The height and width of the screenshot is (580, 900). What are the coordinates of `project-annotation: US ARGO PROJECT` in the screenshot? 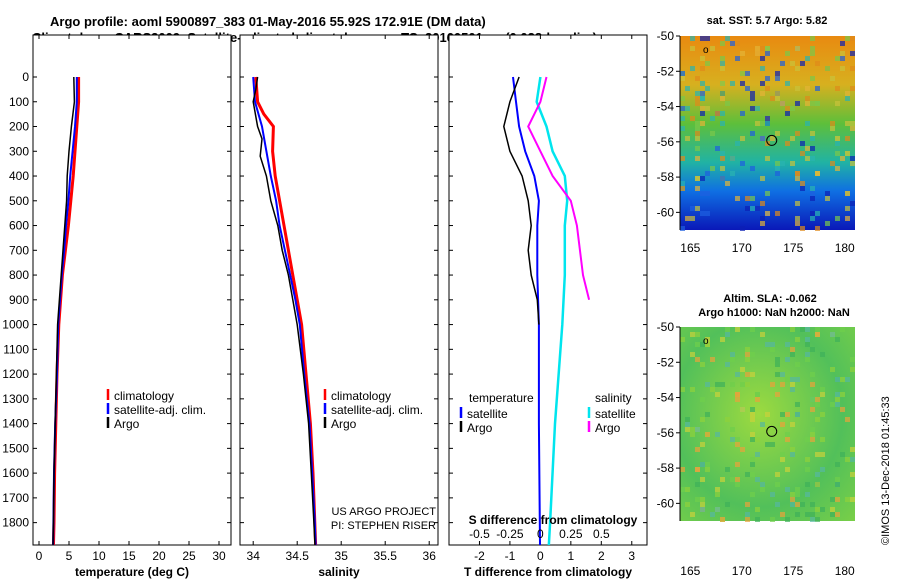 It's located at (383, 512).